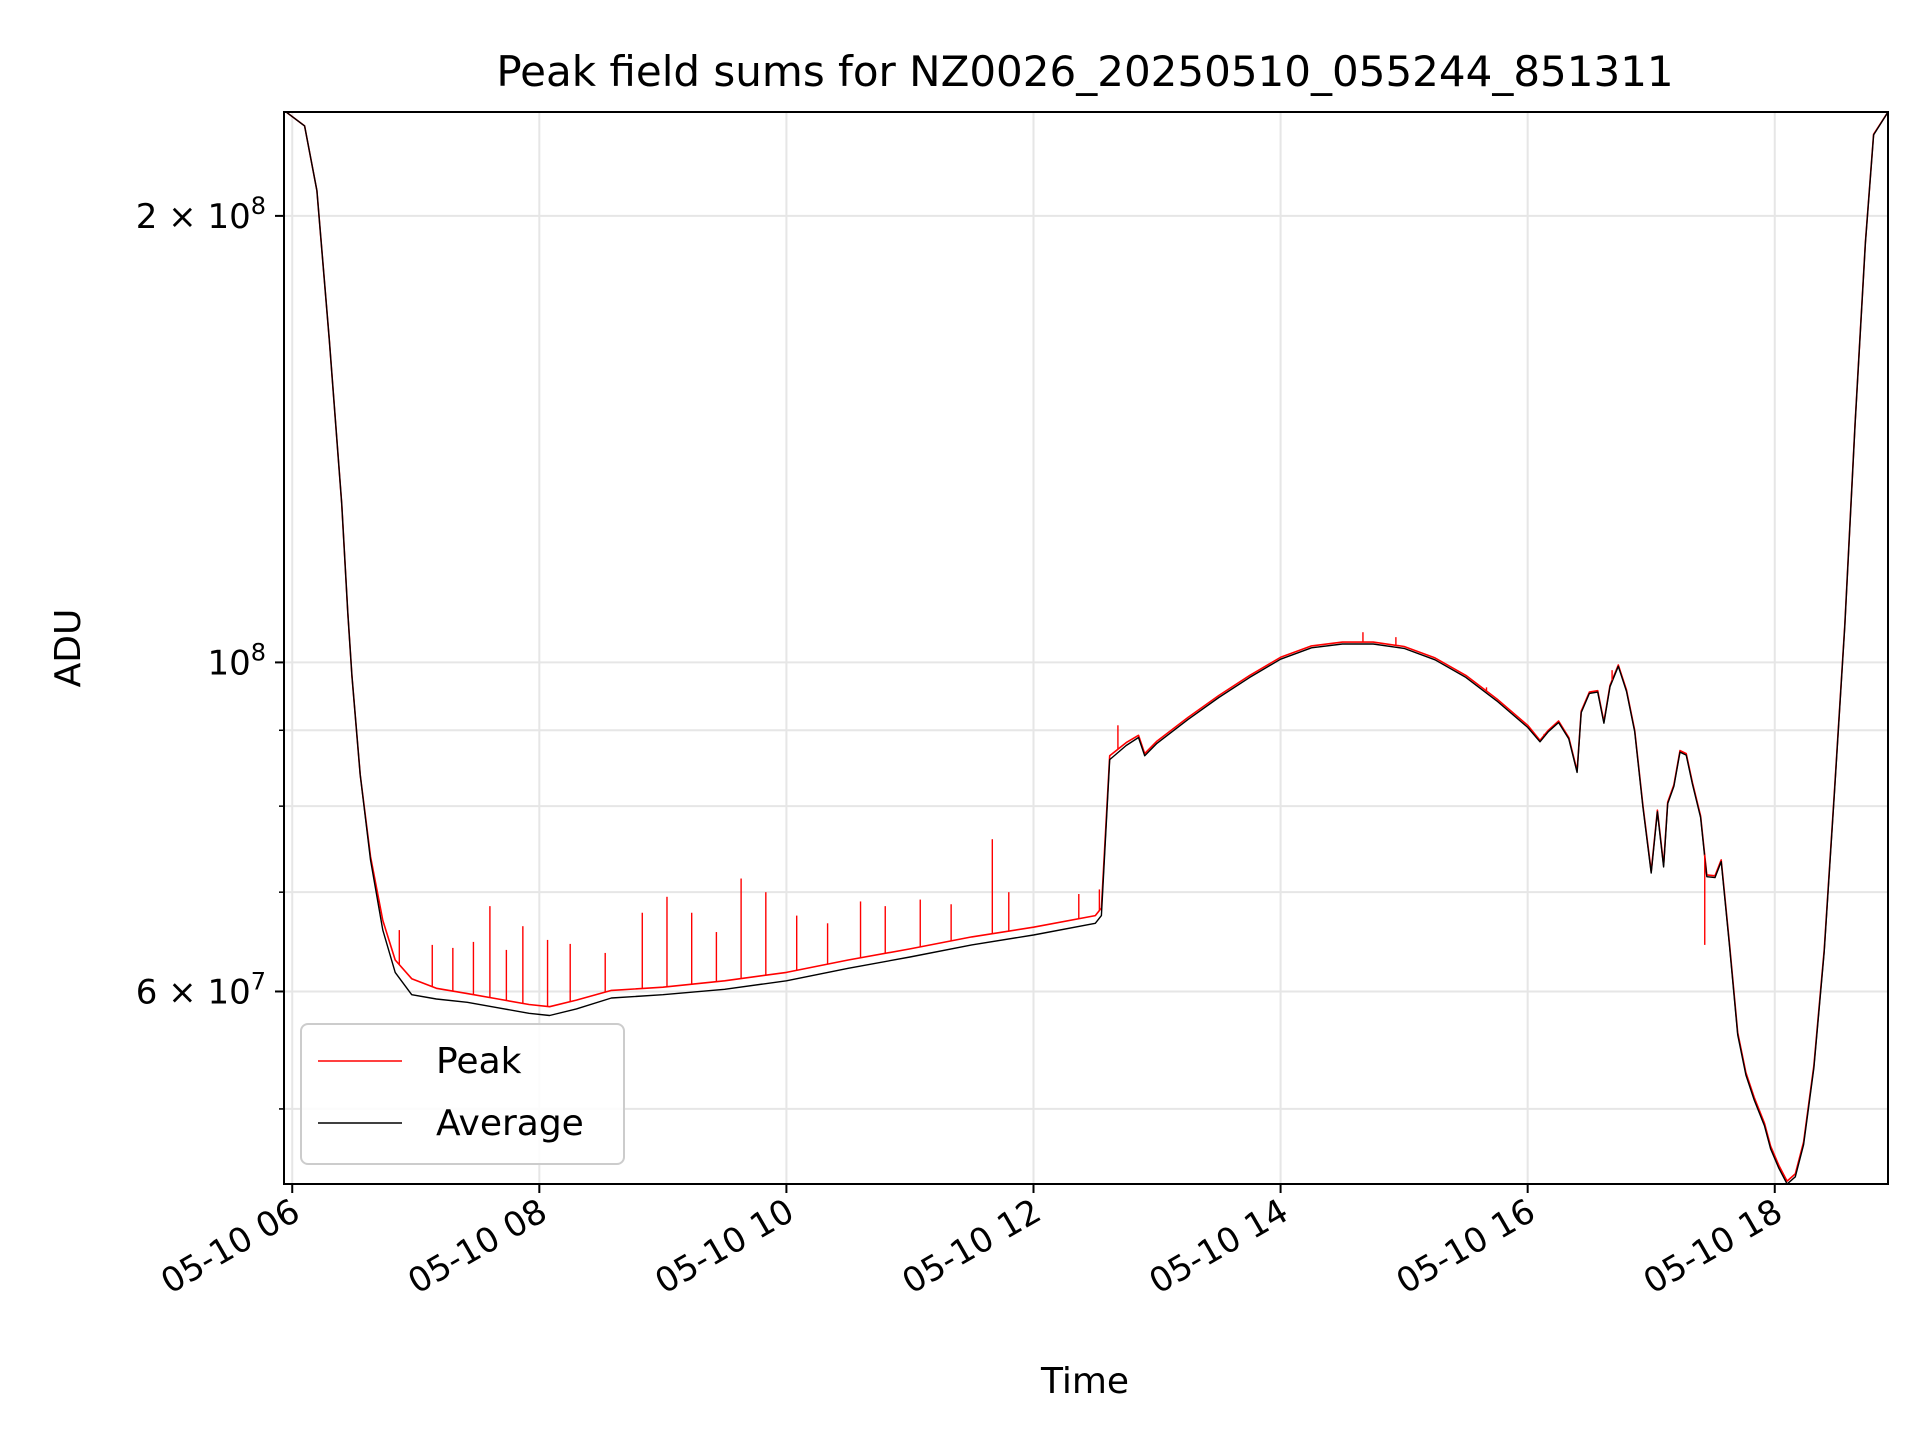  What do you see at coordinates (68, 648) in the screenshot?
I see `y-axis-label: ADU` at bounding box center [68, 648].